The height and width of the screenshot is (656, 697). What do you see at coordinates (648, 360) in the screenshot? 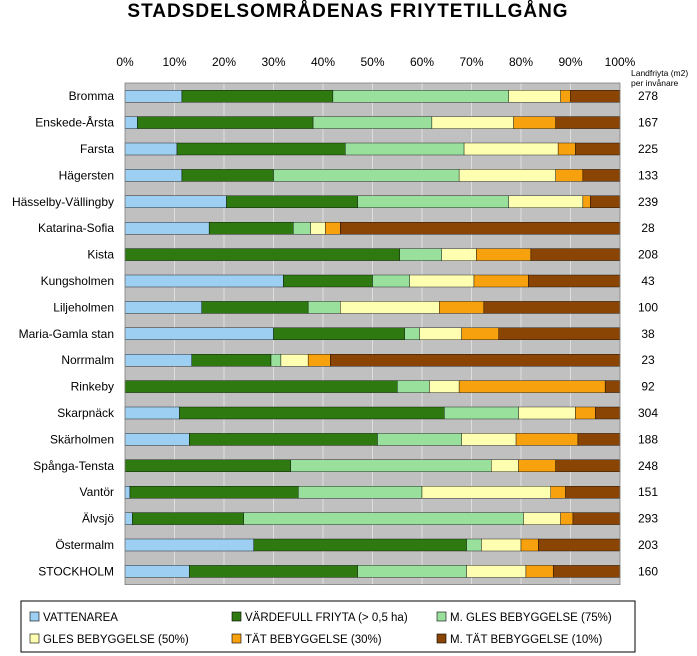
I see `value-label: 23` at bounding box center [648, 360].